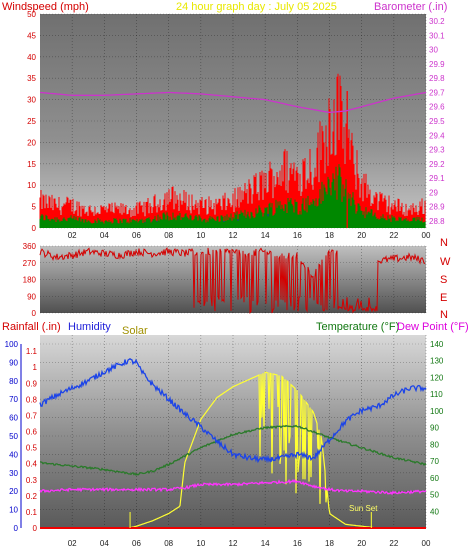 Image resolution: width=470 pixels, height=554 pixels. Describe the element at coordinates (32, 512) in the screenshot. I see `rain-tick-label: 0.1` at that location.